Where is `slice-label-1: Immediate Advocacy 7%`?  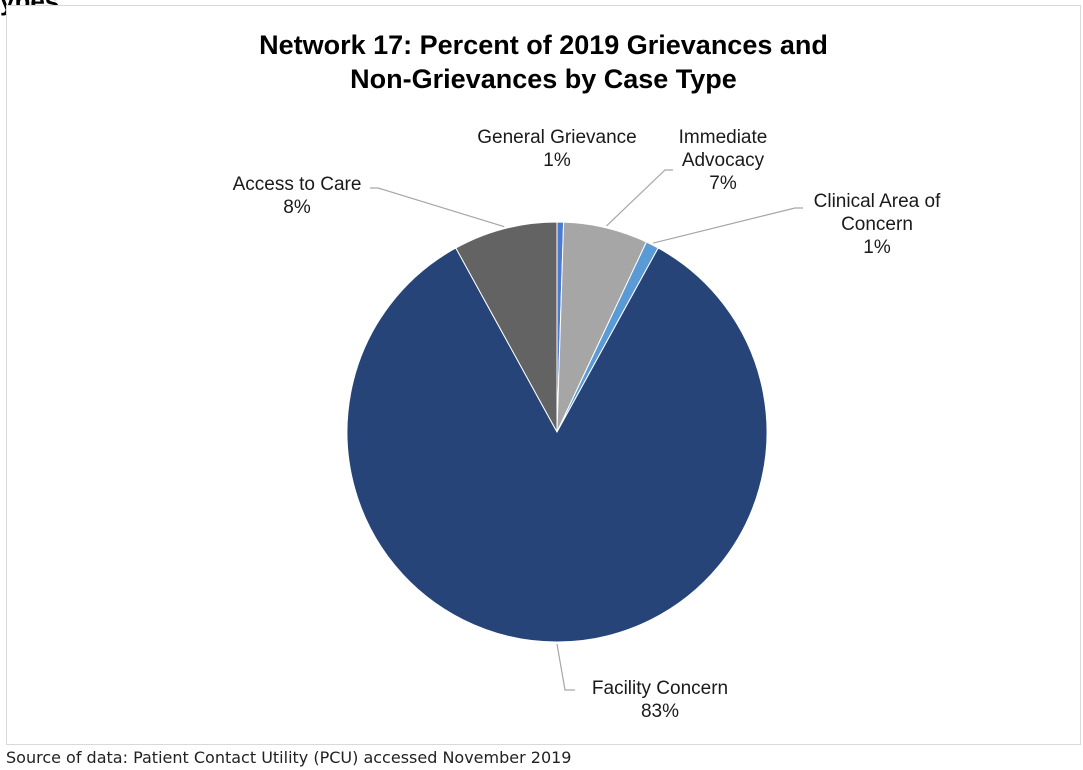
slice-label-1: Immediate Advocacy 7% is located at coordinates (723, 160).